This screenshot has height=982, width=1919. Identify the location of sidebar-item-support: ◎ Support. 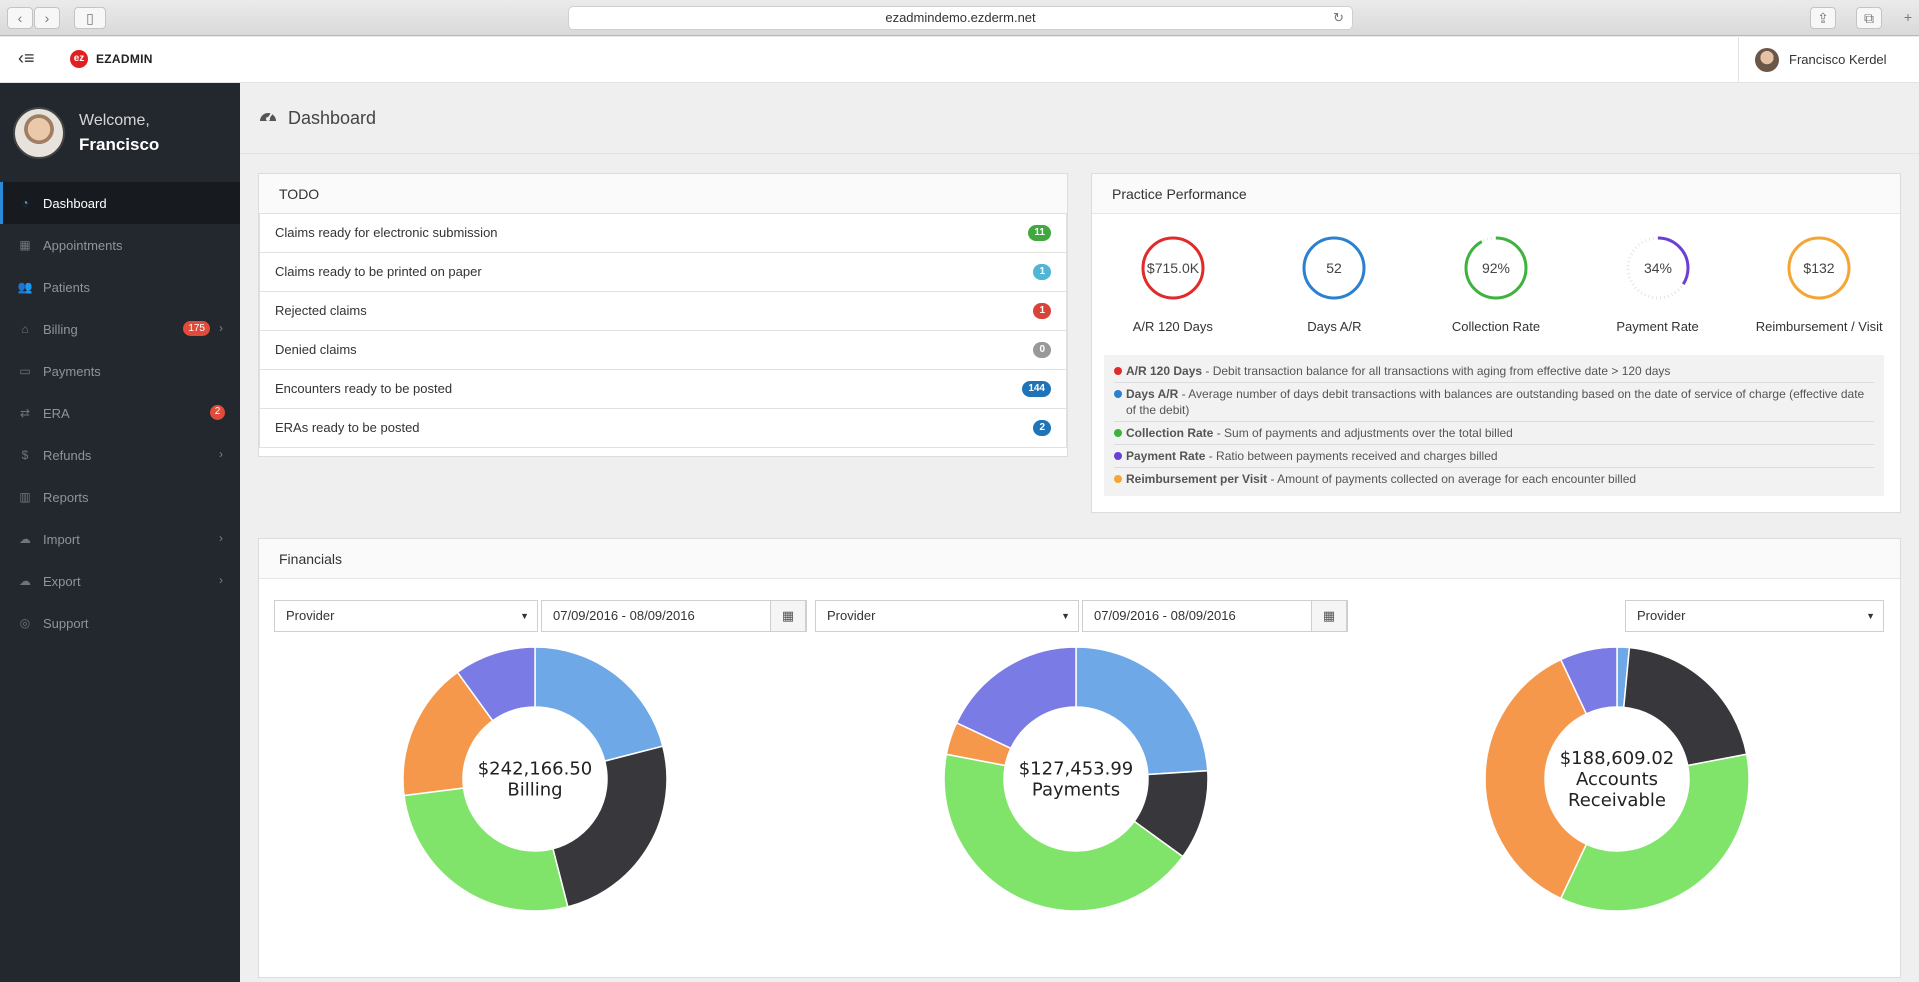
(120, 623).